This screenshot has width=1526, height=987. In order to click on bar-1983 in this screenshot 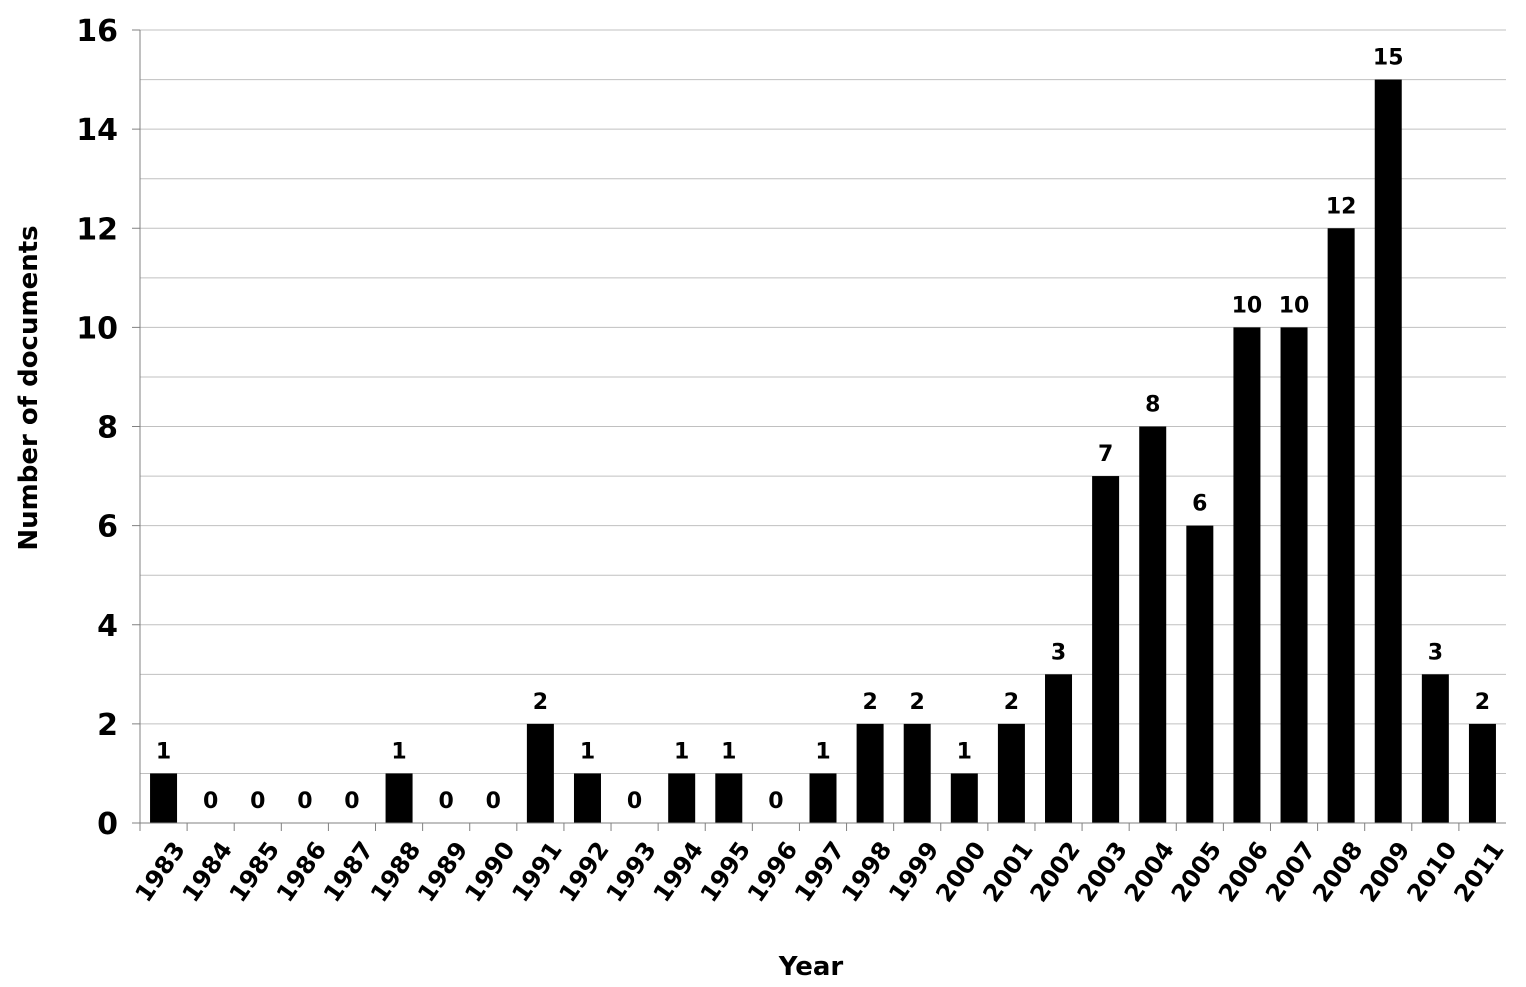, I will do `click(164, 798)`.